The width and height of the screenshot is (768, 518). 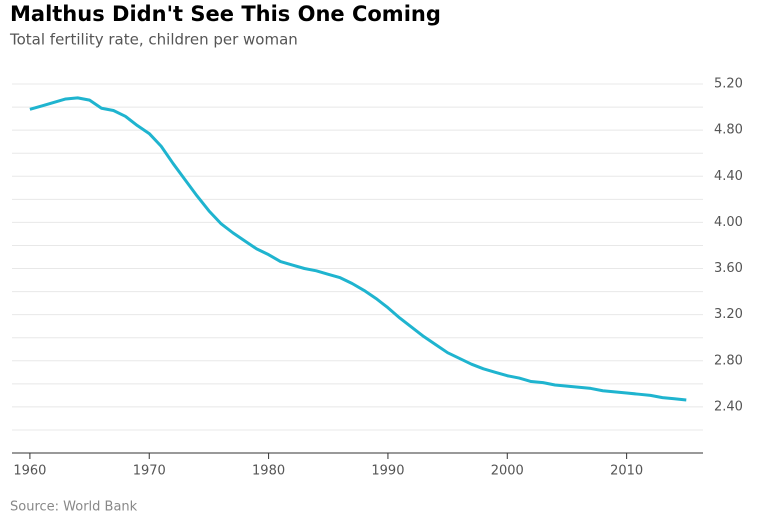 What do you see at coordinates (29, 471) in the screenshot?
I see `x-tick-label: 1960` at bounding box center [29, 471].